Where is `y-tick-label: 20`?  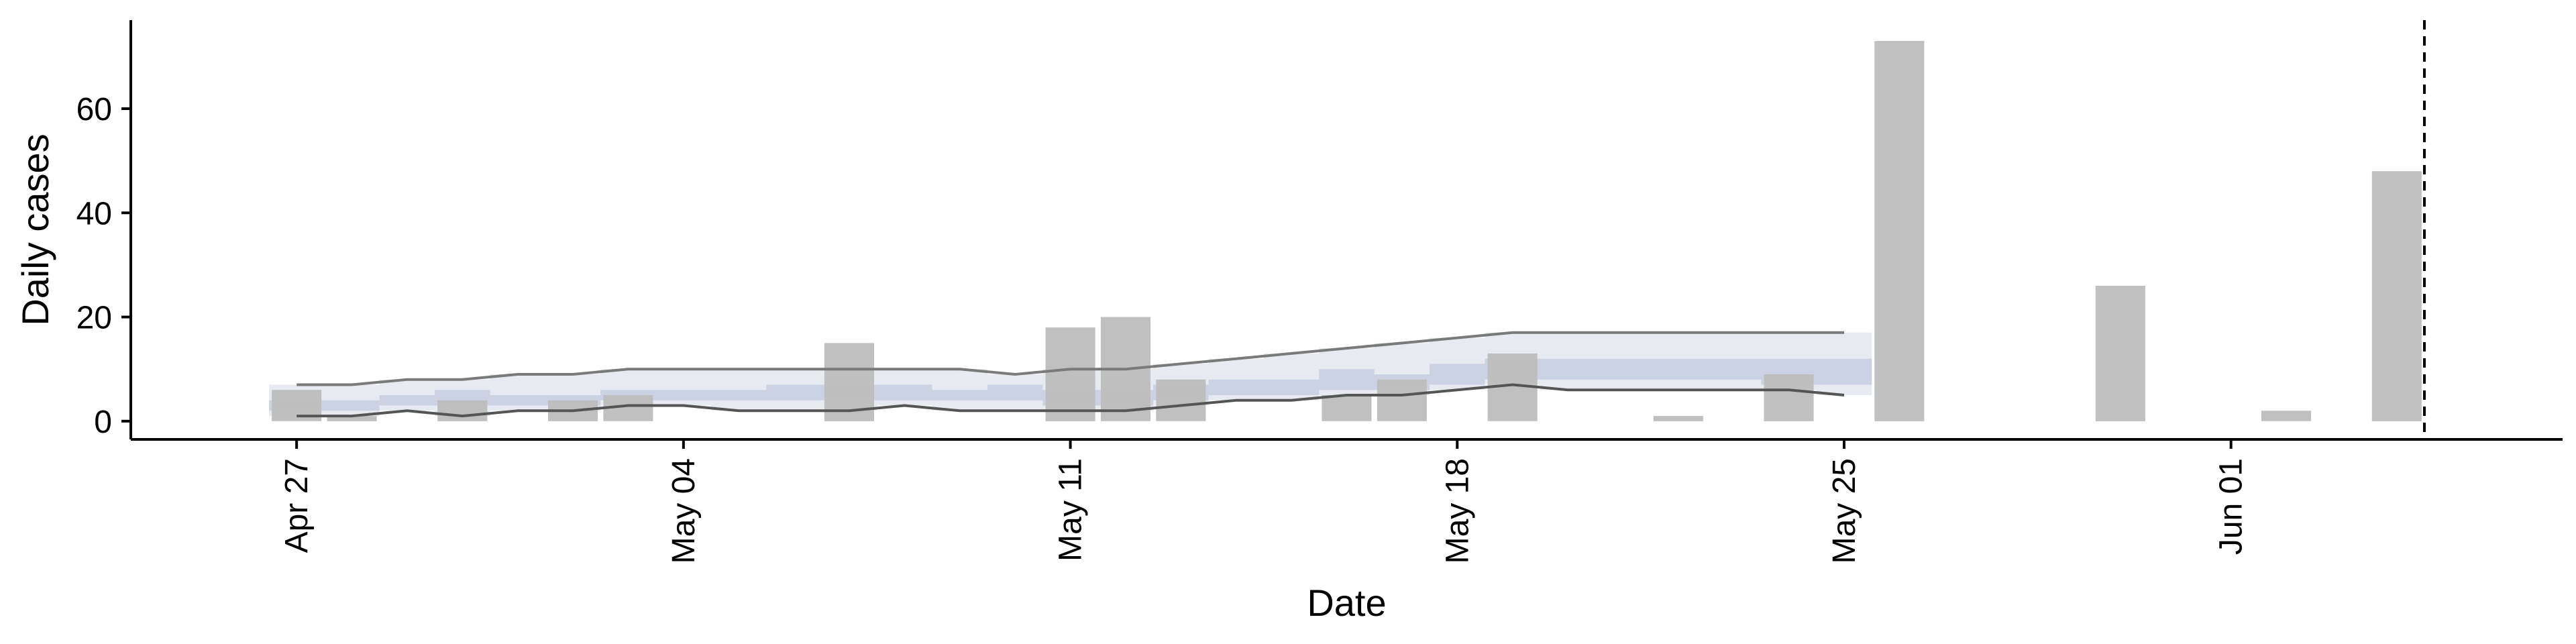 y-tick-label: 20 is located at coordinates (94, 318).